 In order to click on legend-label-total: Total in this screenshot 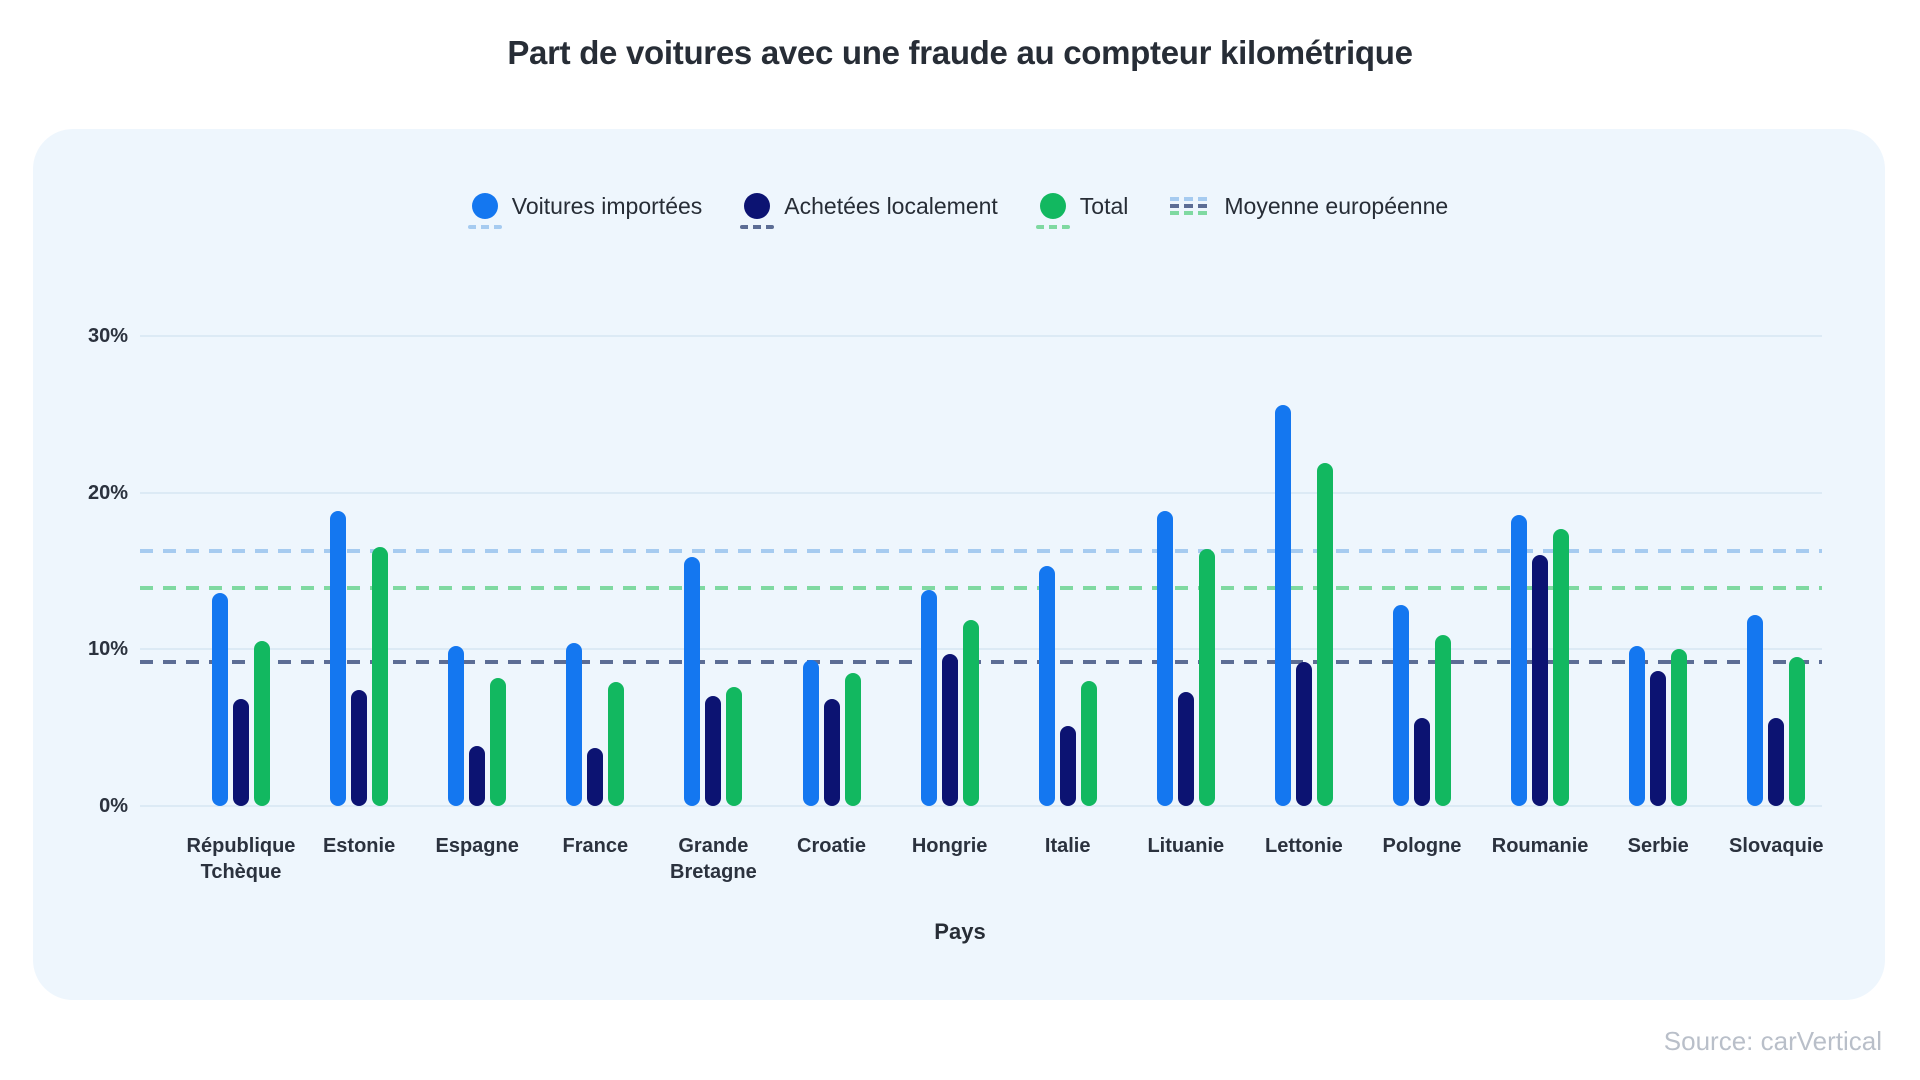, I will do `click(1104, 205)`.